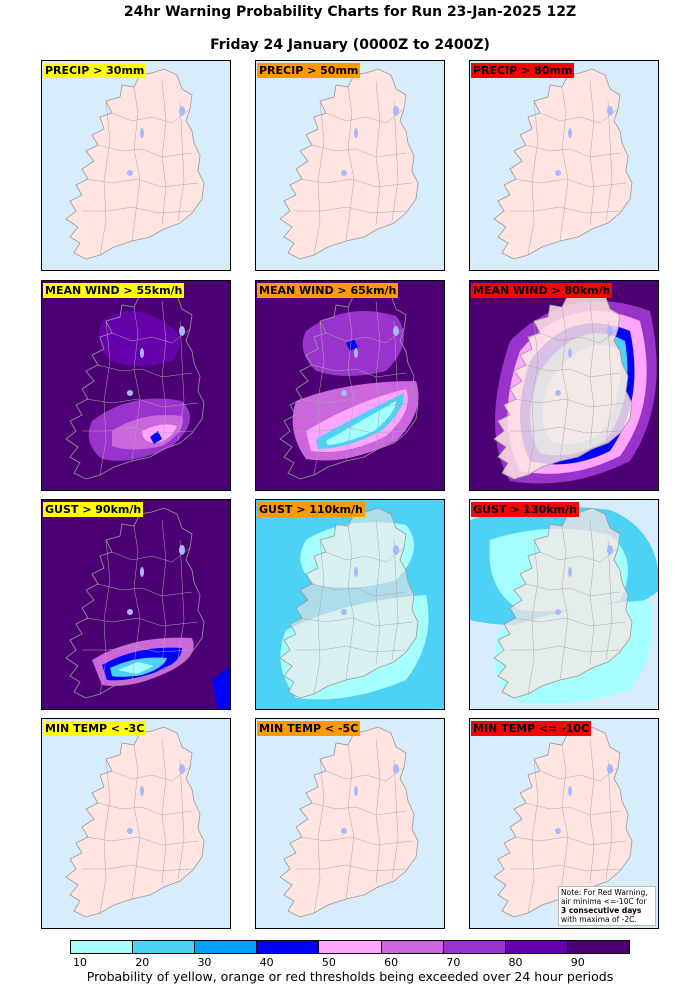  Describe the element at coordinates (391, 962) in the screenshot. I see `colorbar-tick-label: 60` at that location.